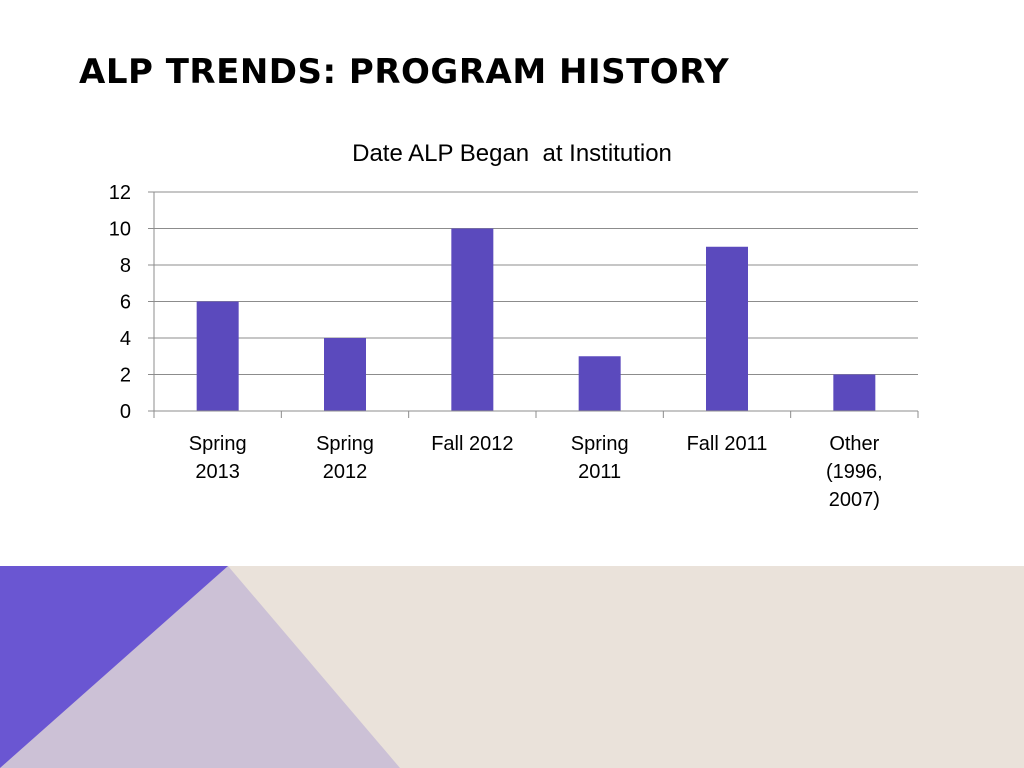  I want to click on y-tick-label: 8, so click(125, 266).